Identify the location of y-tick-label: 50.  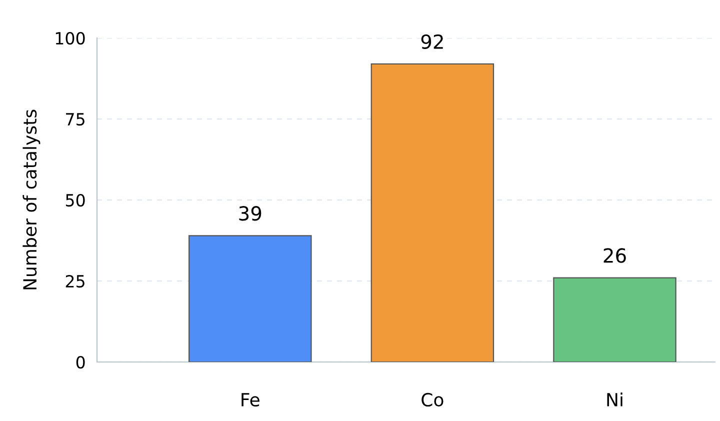
(75, 200).